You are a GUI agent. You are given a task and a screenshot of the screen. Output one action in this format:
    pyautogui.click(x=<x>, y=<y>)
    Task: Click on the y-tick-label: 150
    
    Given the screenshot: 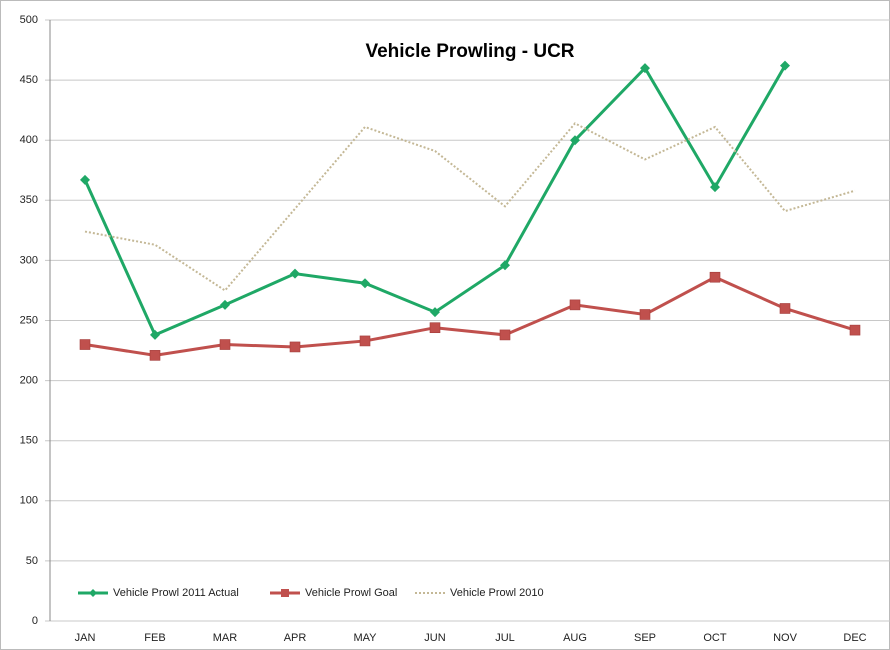 What is the action you would take?
    pyautogui.click(x=29, y=441)
    